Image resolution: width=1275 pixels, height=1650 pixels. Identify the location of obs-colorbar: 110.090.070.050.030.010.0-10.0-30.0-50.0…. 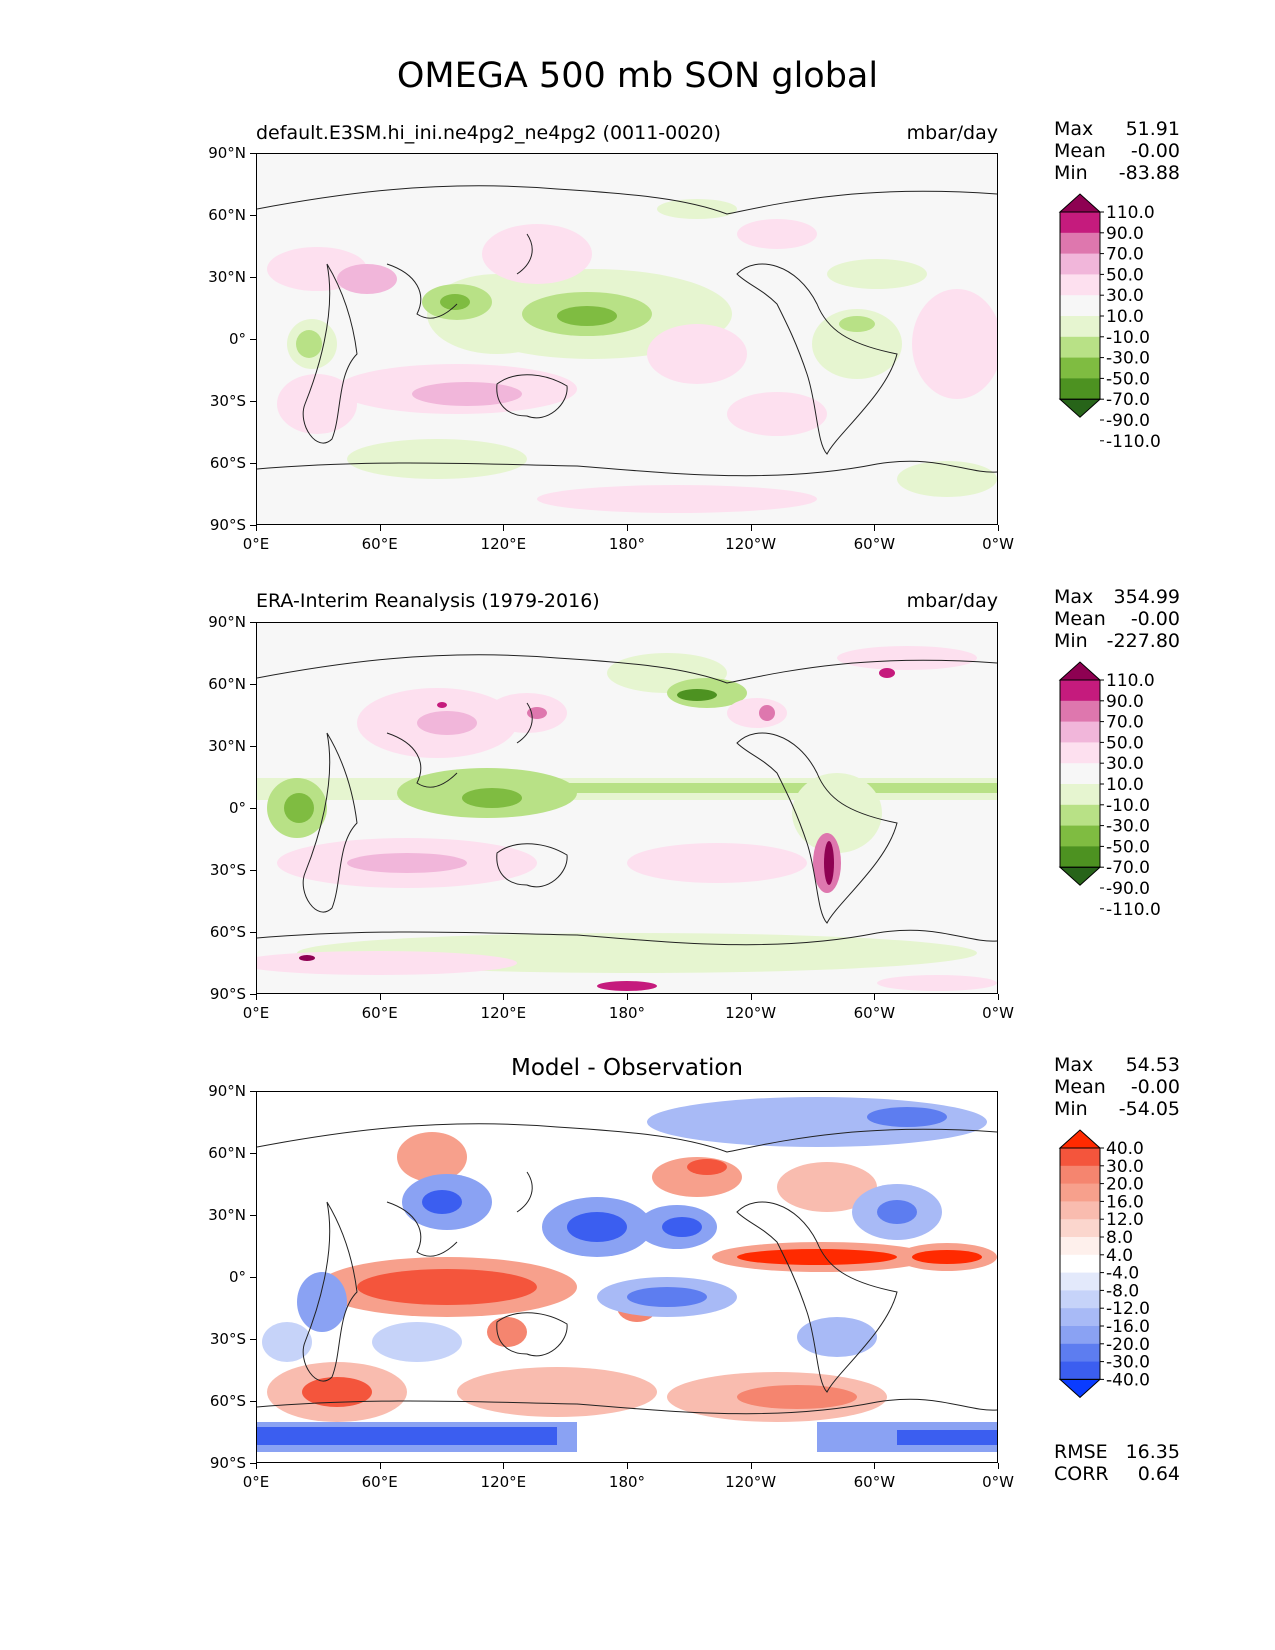
(1109, 790).